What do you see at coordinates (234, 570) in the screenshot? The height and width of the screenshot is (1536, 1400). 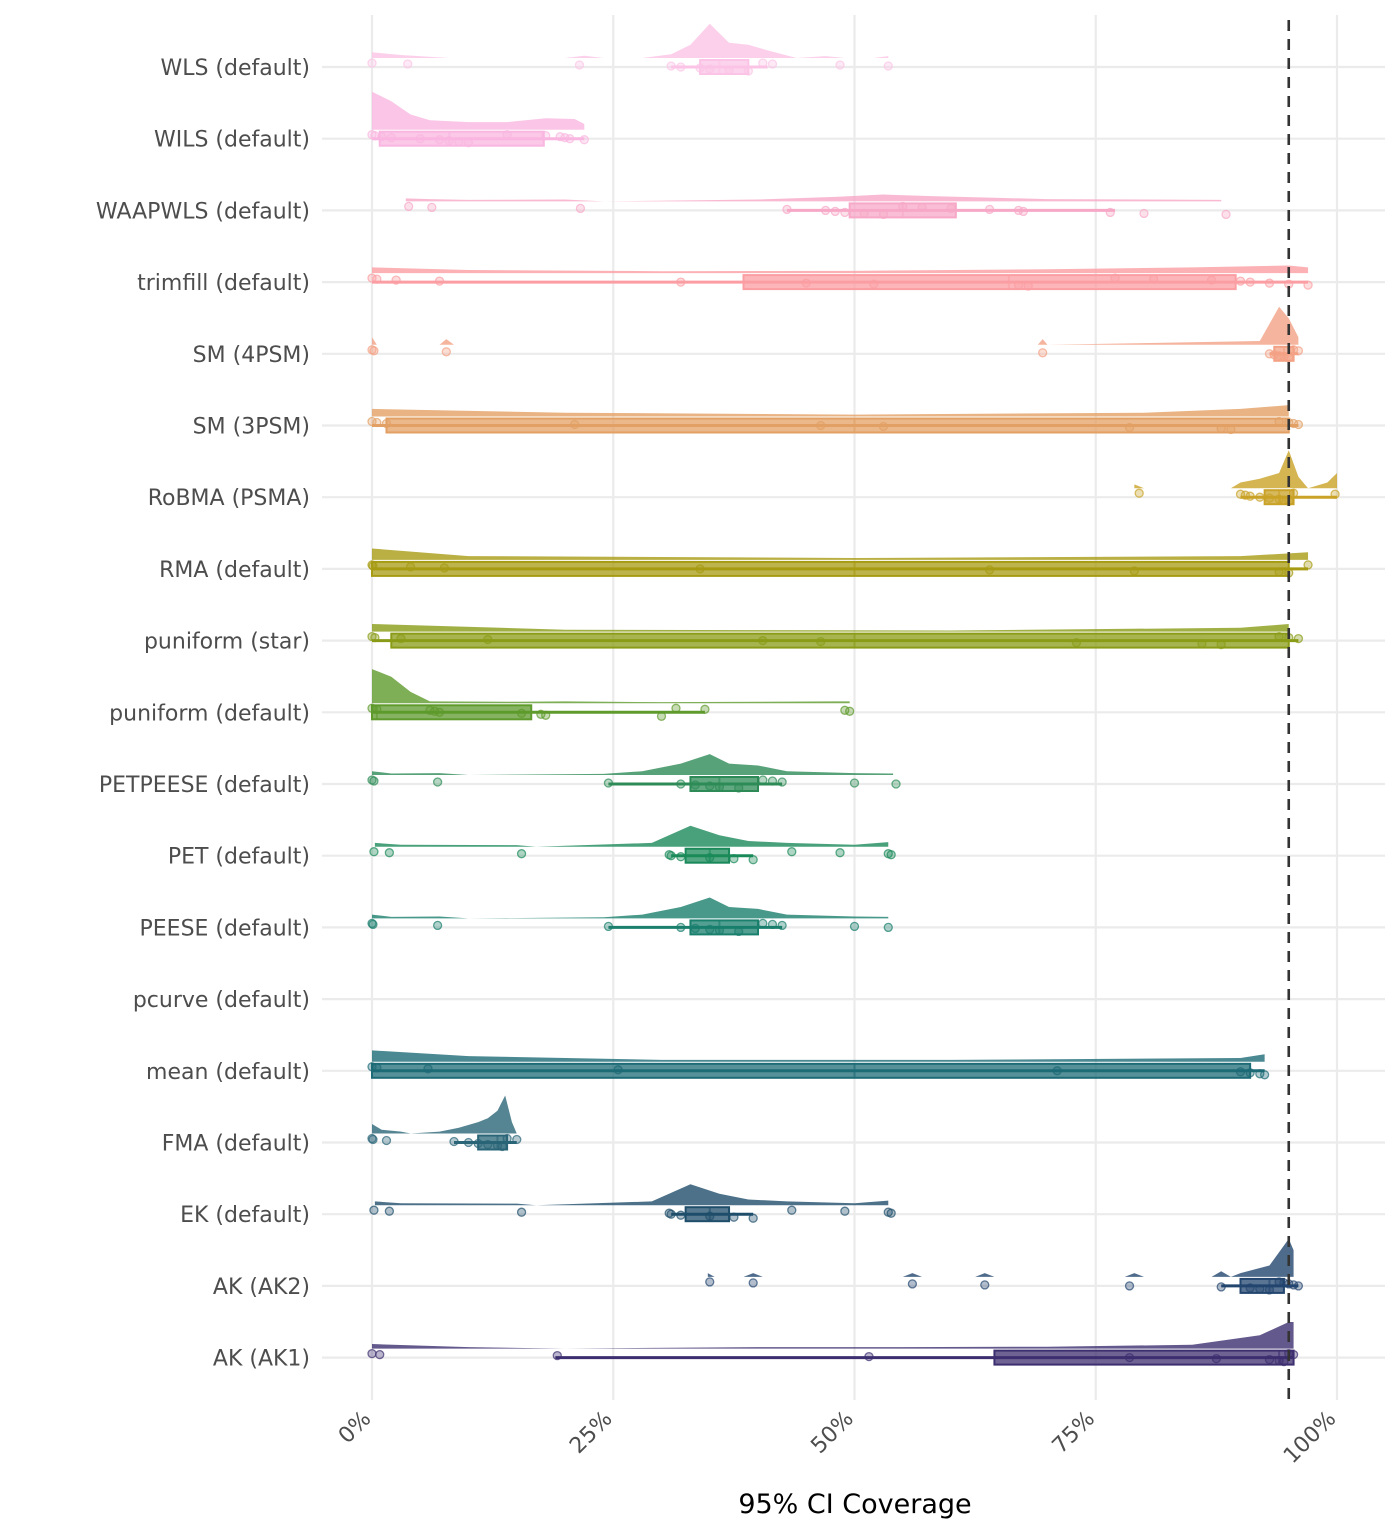 I see `y-label: RMA (default)` at bounding box center [234, 570].